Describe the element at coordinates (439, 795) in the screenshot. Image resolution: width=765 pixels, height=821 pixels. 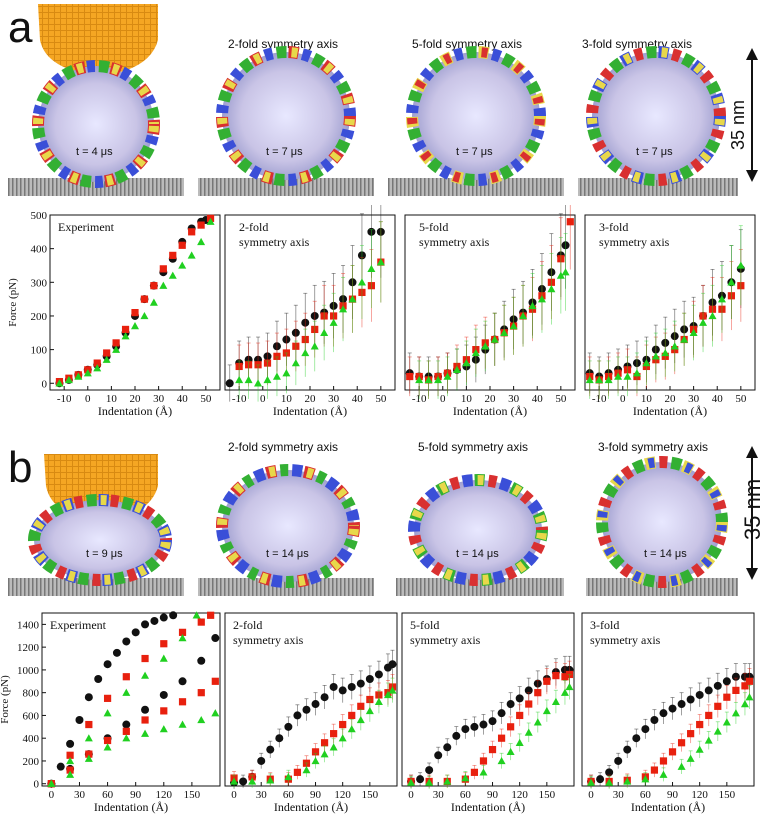
I see `x-tick-label: 30` at that location.